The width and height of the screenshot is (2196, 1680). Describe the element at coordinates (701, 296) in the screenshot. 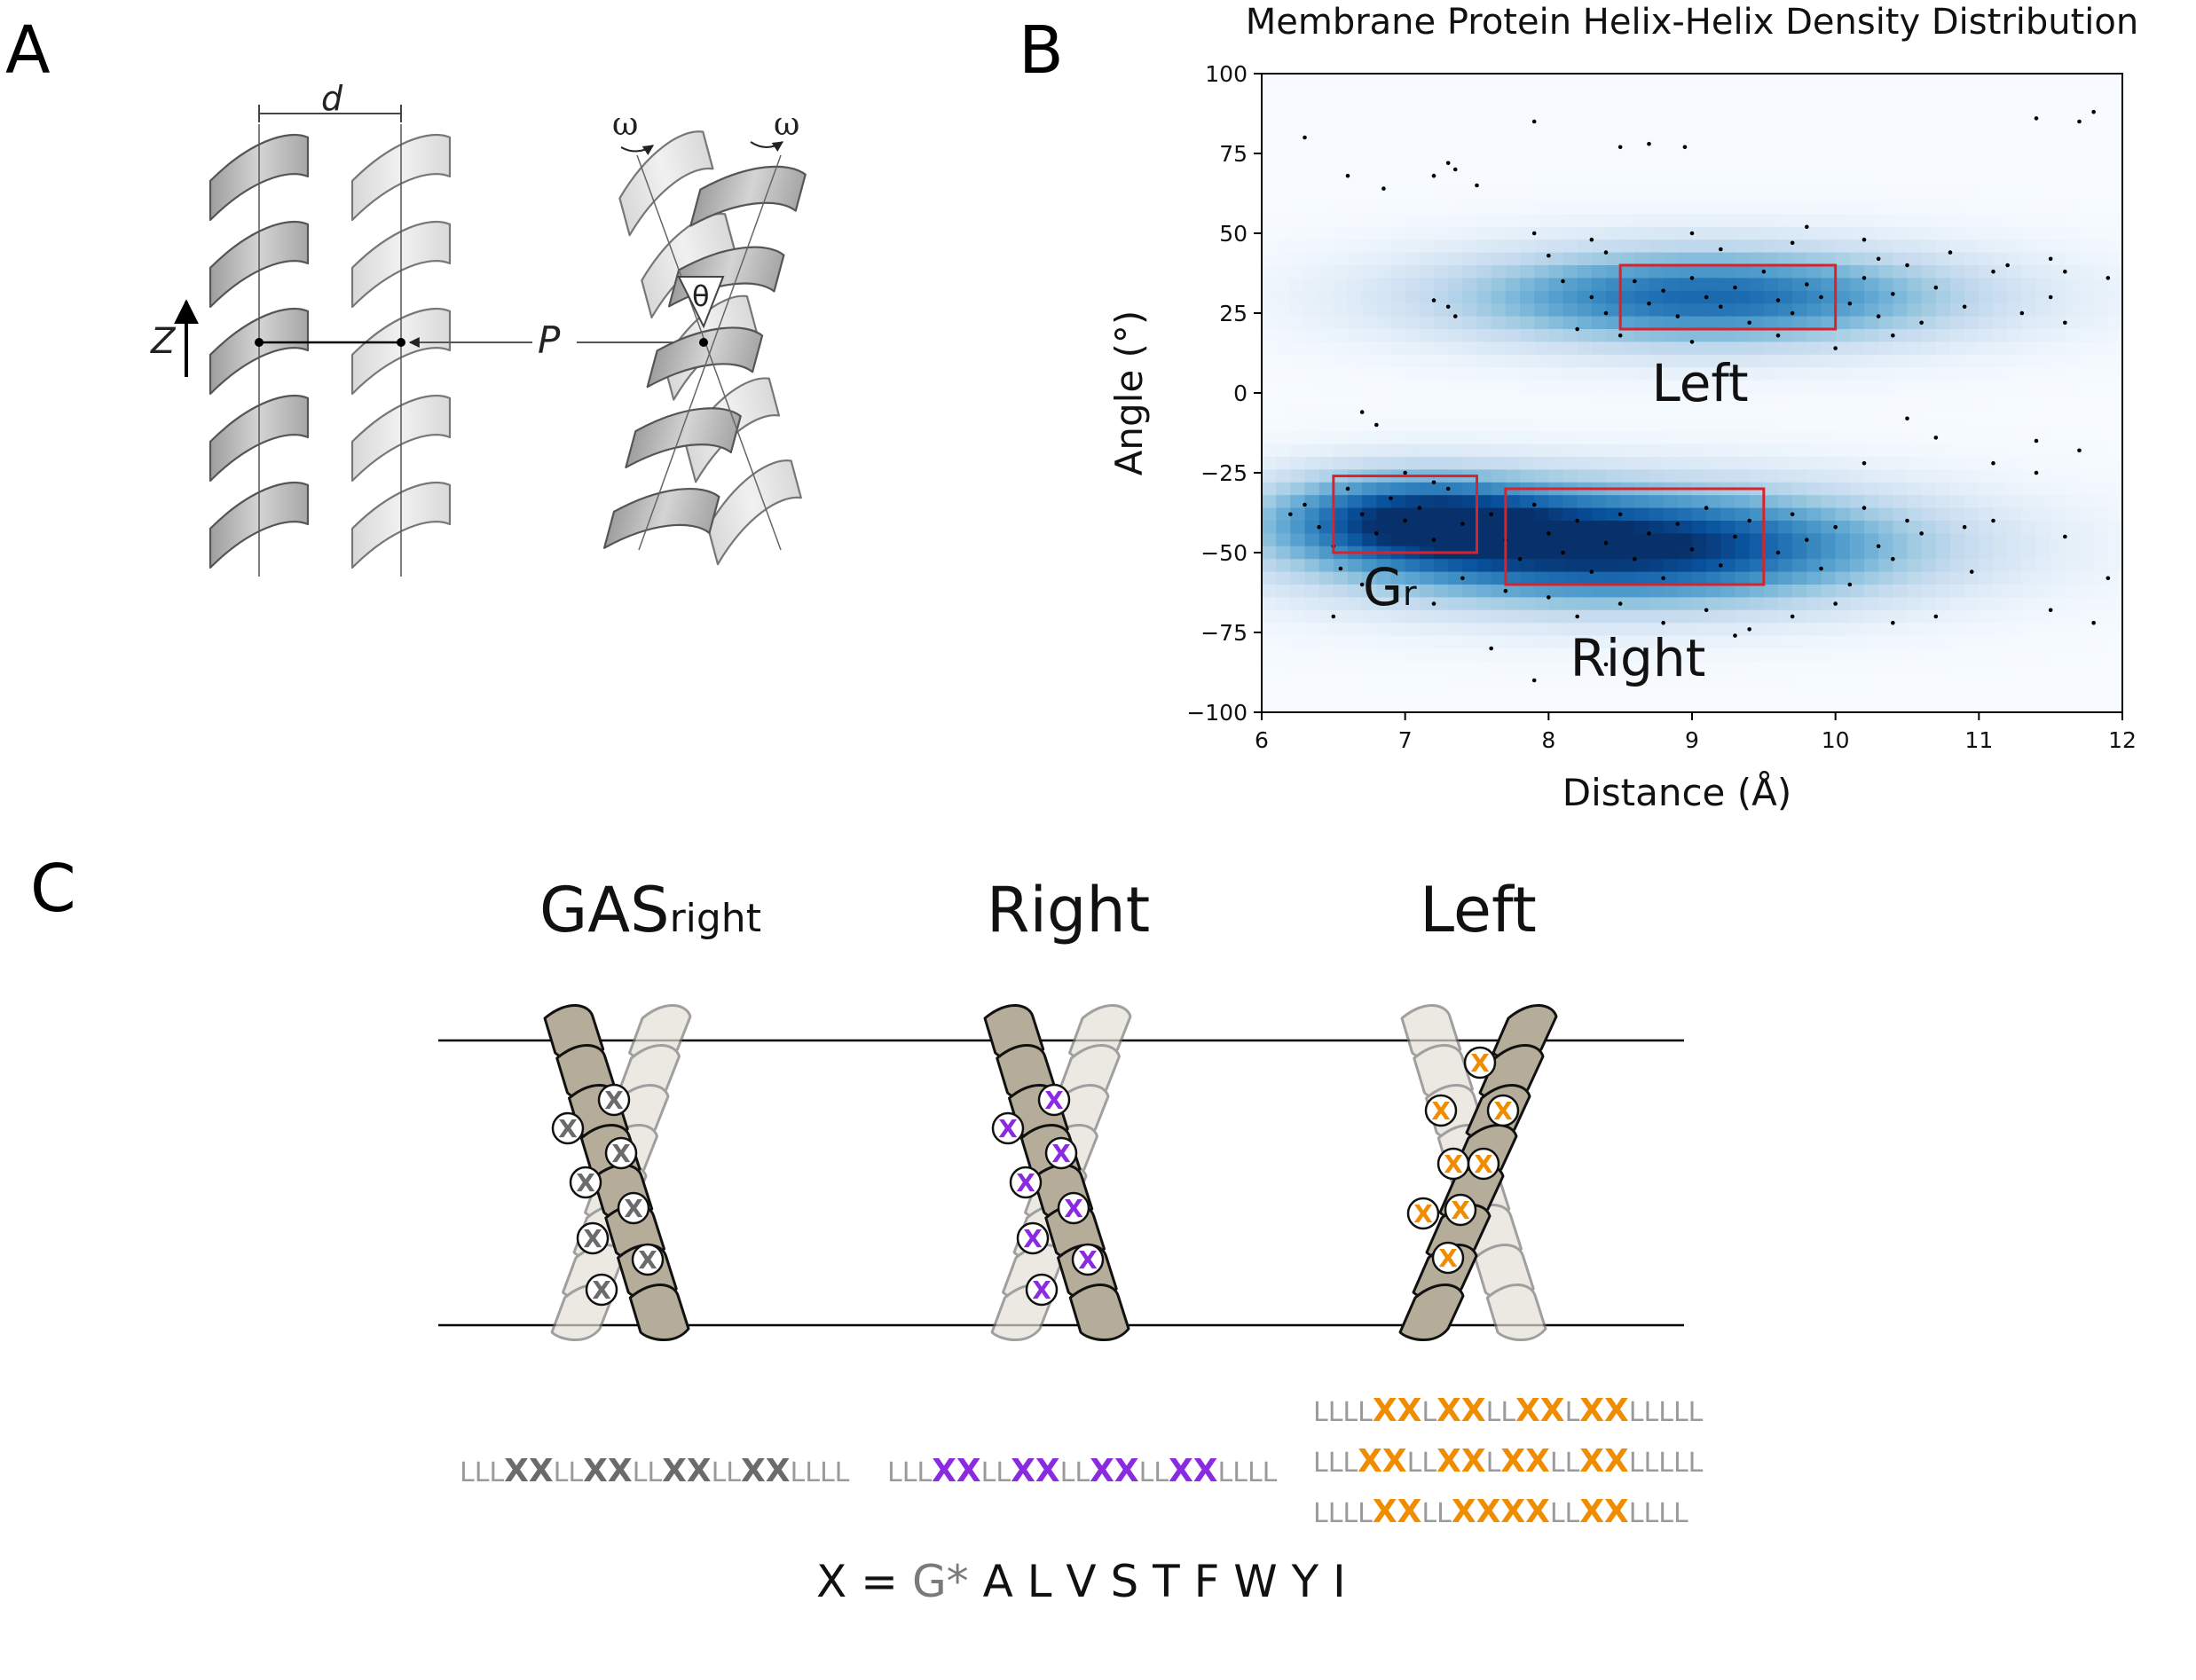

I see `theta-label: θ` at that location.